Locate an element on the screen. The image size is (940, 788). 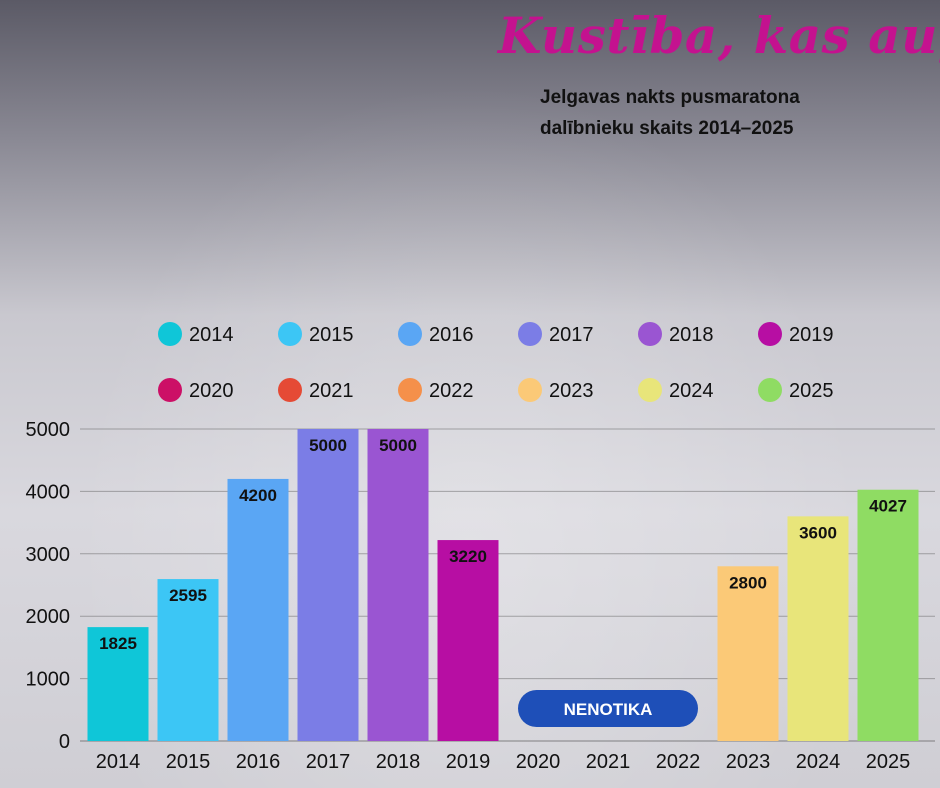
y-tick-label: 1000 is located at coordinates (48, 680).